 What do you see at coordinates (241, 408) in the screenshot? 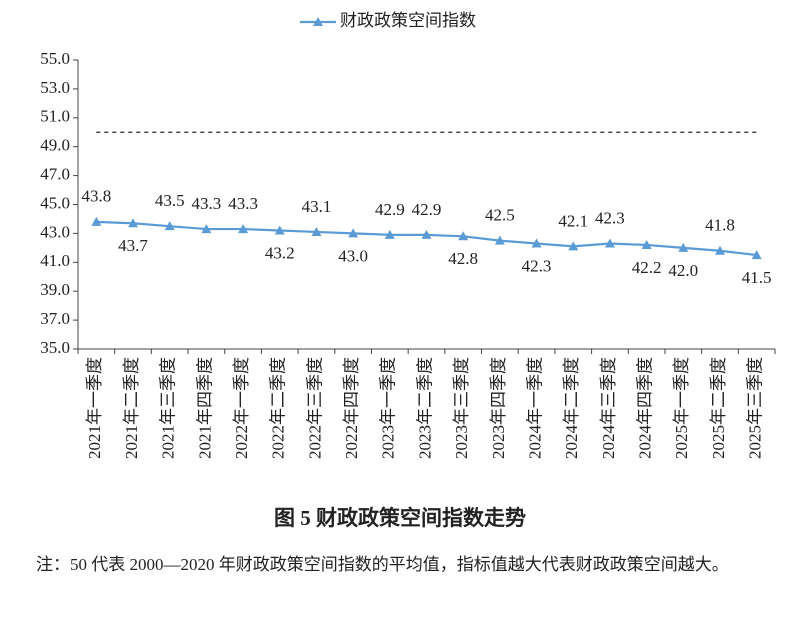
I see `x-tick-label: 2022年一季度` at bounding box center [241, 408].